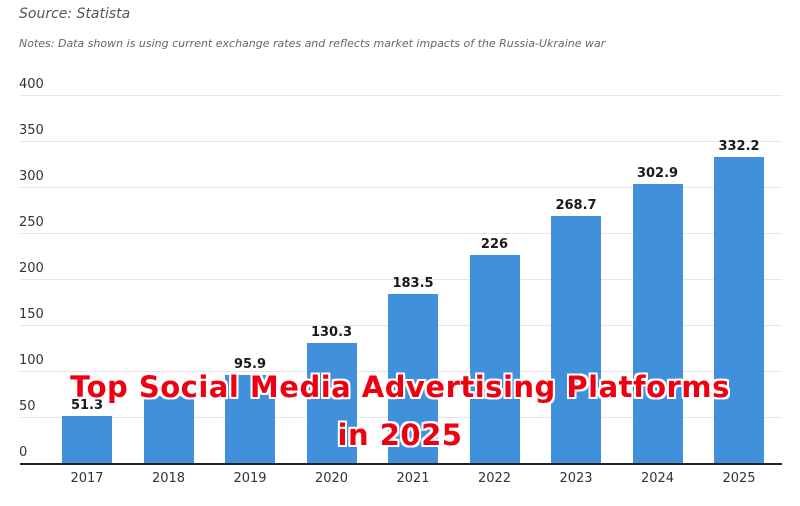 The width and height of the screenshot is (800, 506). I want to click on bar-2022, so click(494, 359).